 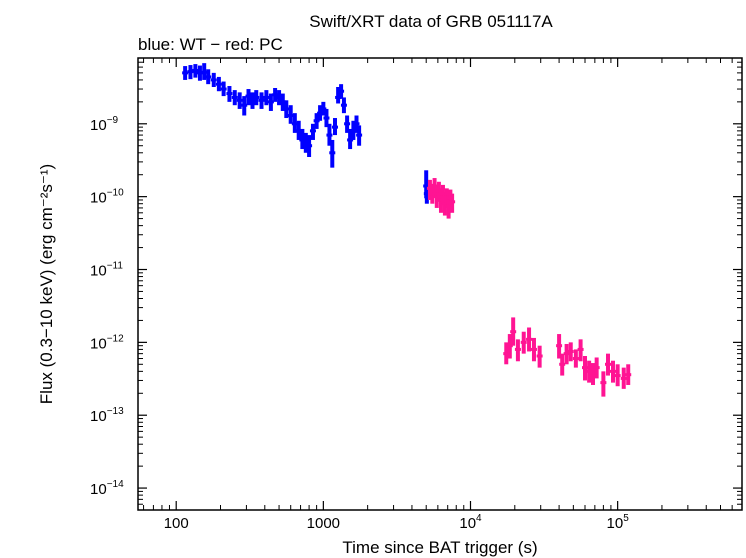 What do you see at coordinates (107, 342) in the screenshot?
I see `y-tick-label: 10−12` at bounding box center [107, 342].